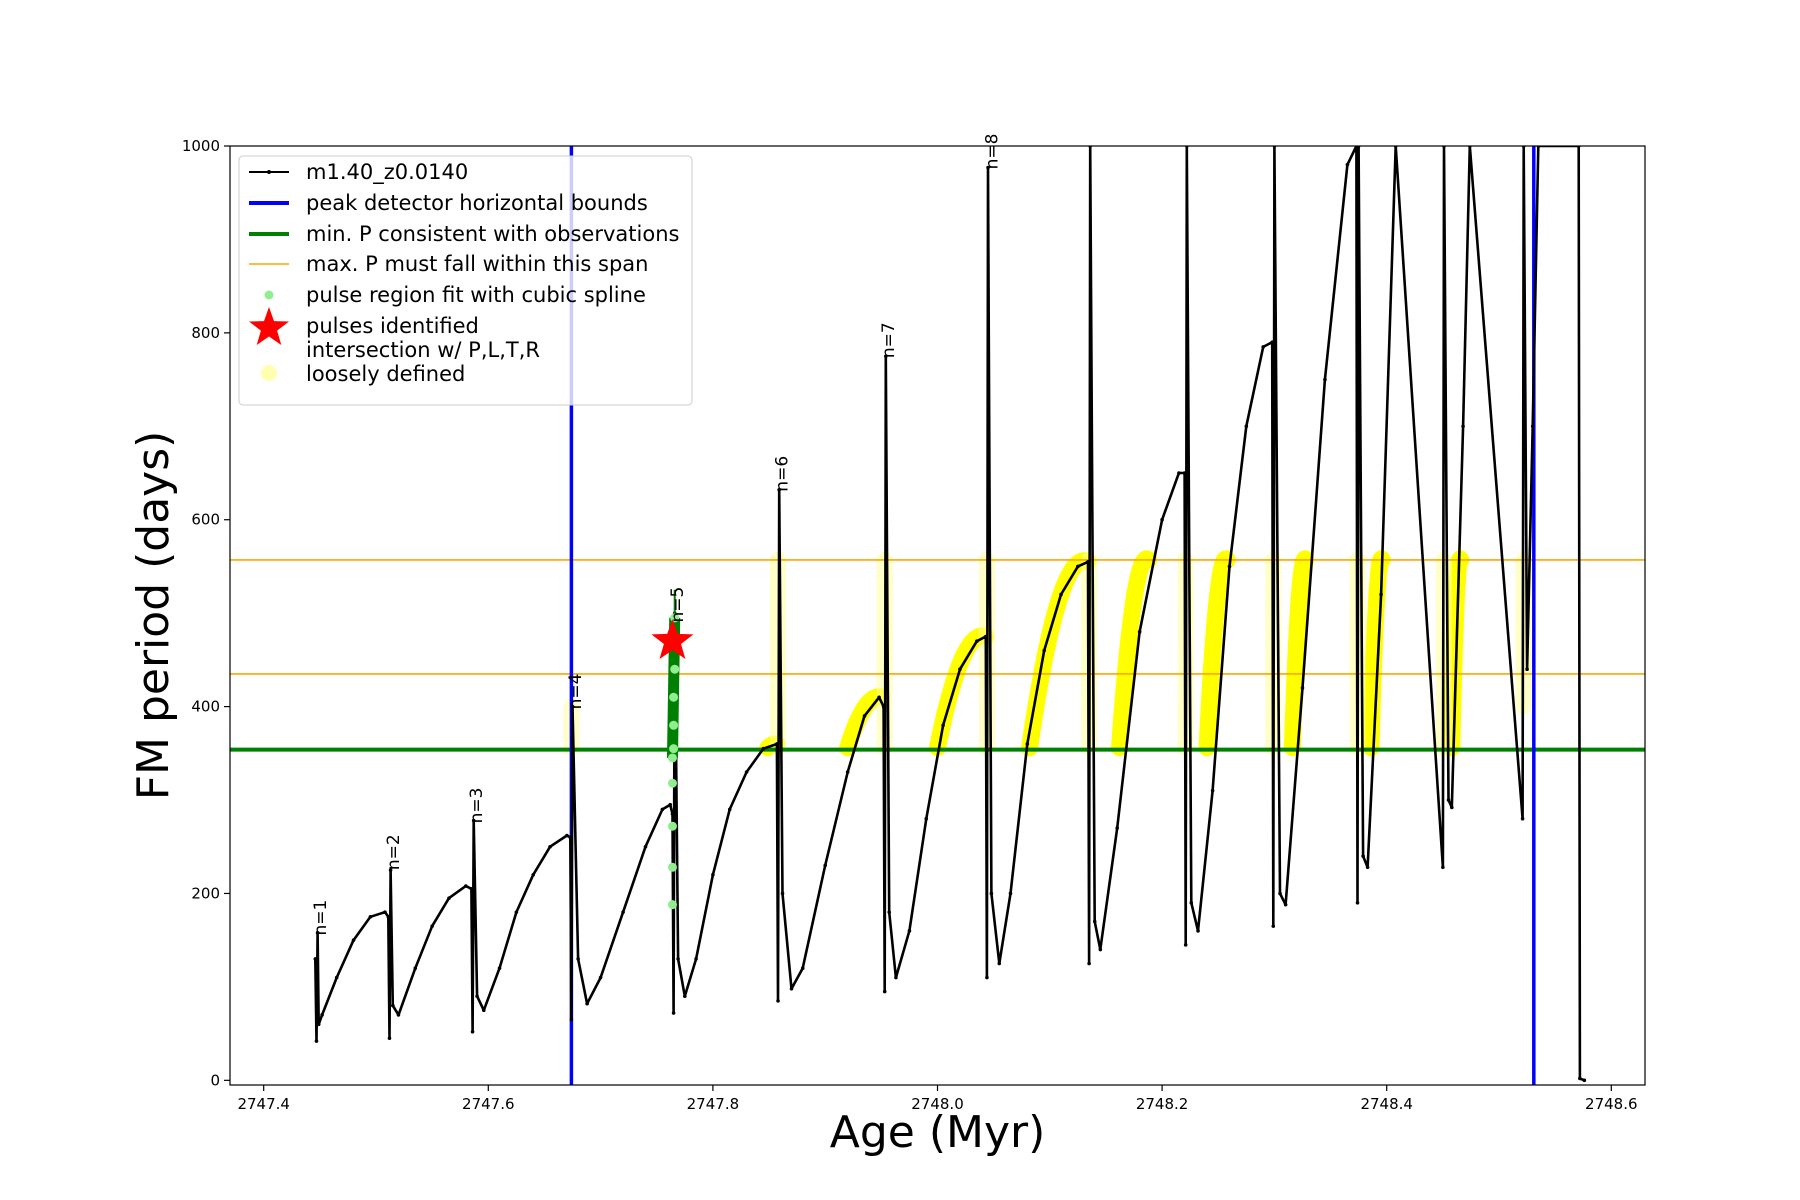 The width and height of the screenshot is (1800, 1200). Describe the element at coordinates (488, 1104) in the screenshot. I see `x-tick-label: 2747.6` at that location.